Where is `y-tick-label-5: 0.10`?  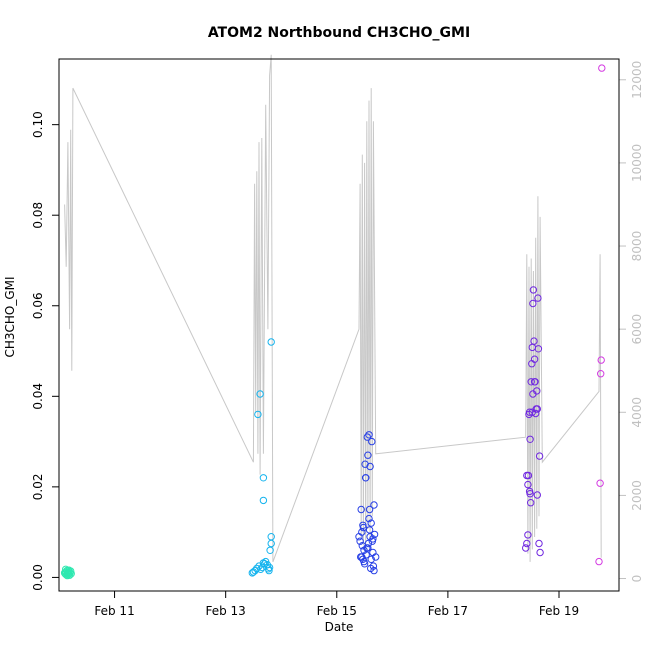
y-tick-label-5: 0.10 is located at coordinates (38, 124).